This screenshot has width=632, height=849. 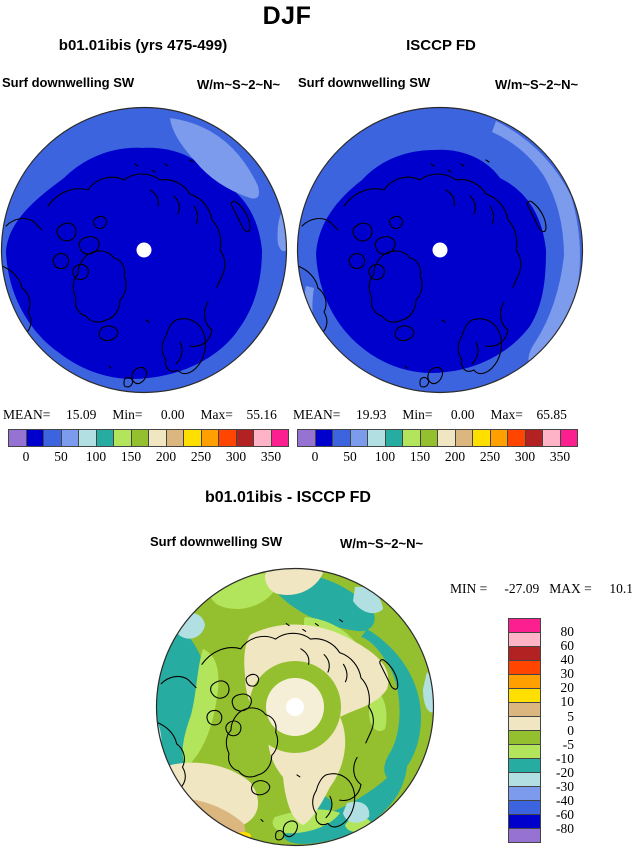 I want to click on min-label: MIN =, so click(x=469, y=588).